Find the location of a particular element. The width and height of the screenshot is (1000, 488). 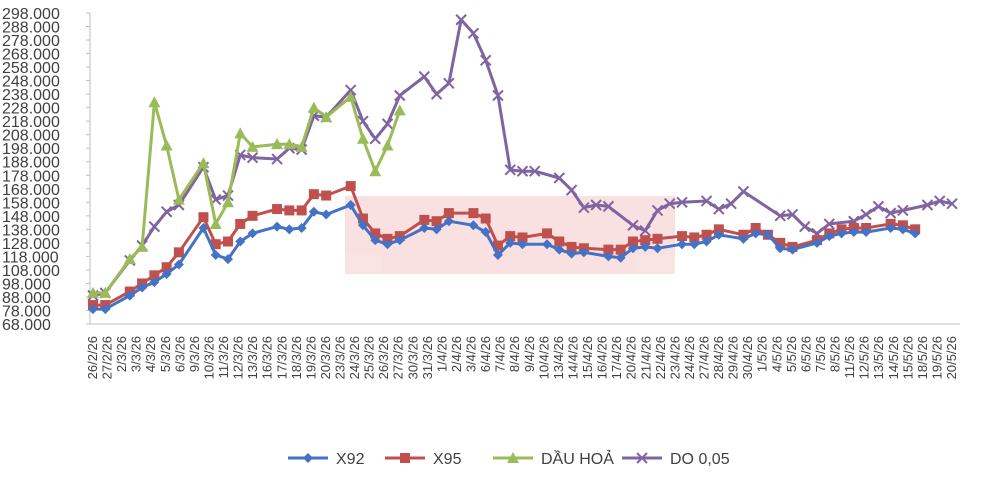

x-tick-label: 26/3/26 is located at coordinates (383, 357).